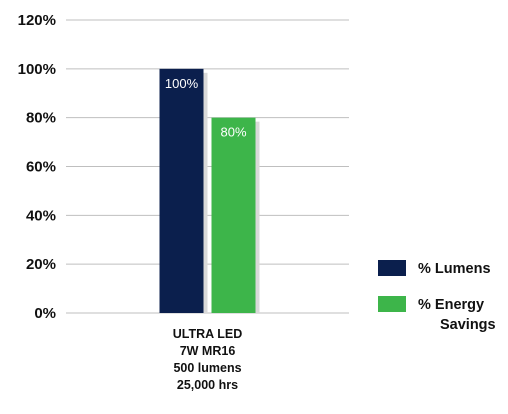 The width and height of the screenshot is (508, 414). Describe the element at coordinates (41, 215) in the screenshot. I see `y-tick-label: 40%` at that location.